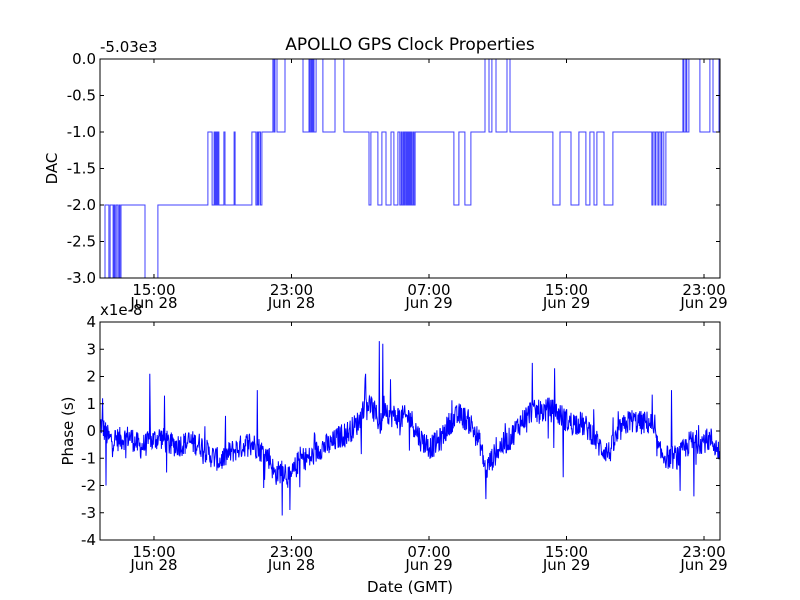  I want to click on y-axis-label: DAC, so click(52, 169).